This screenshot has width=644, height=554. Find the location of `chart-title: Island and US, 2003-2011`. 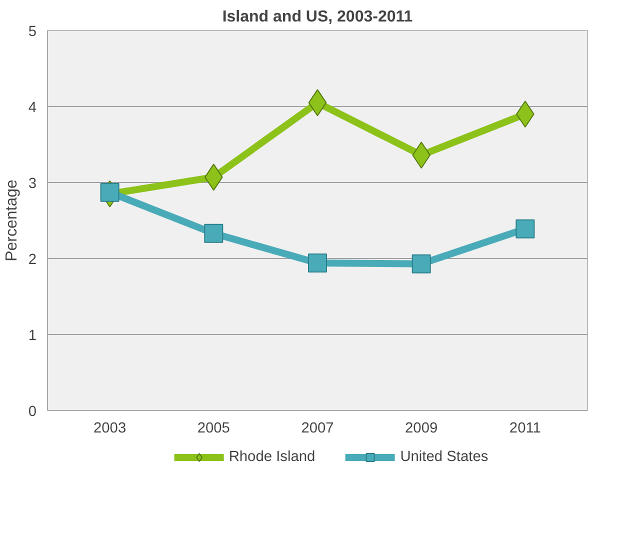

chart-title: Island and US, 2003-2011 is located at coordinates (317, 17).